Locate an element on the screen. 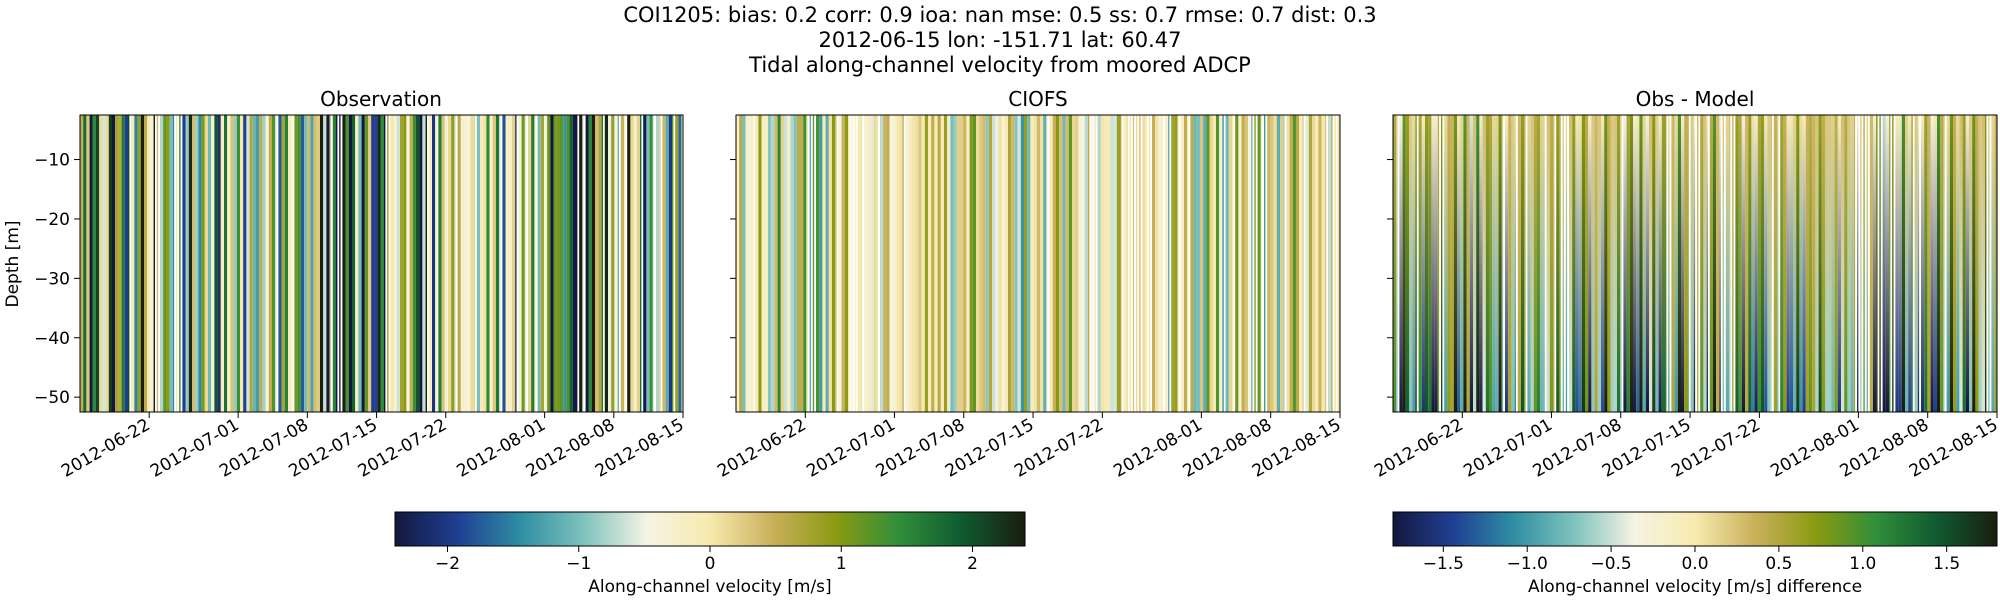 This screenshot has height=600, width=2000. panel-title-observation: Observation is located at coordinates (381, 99).